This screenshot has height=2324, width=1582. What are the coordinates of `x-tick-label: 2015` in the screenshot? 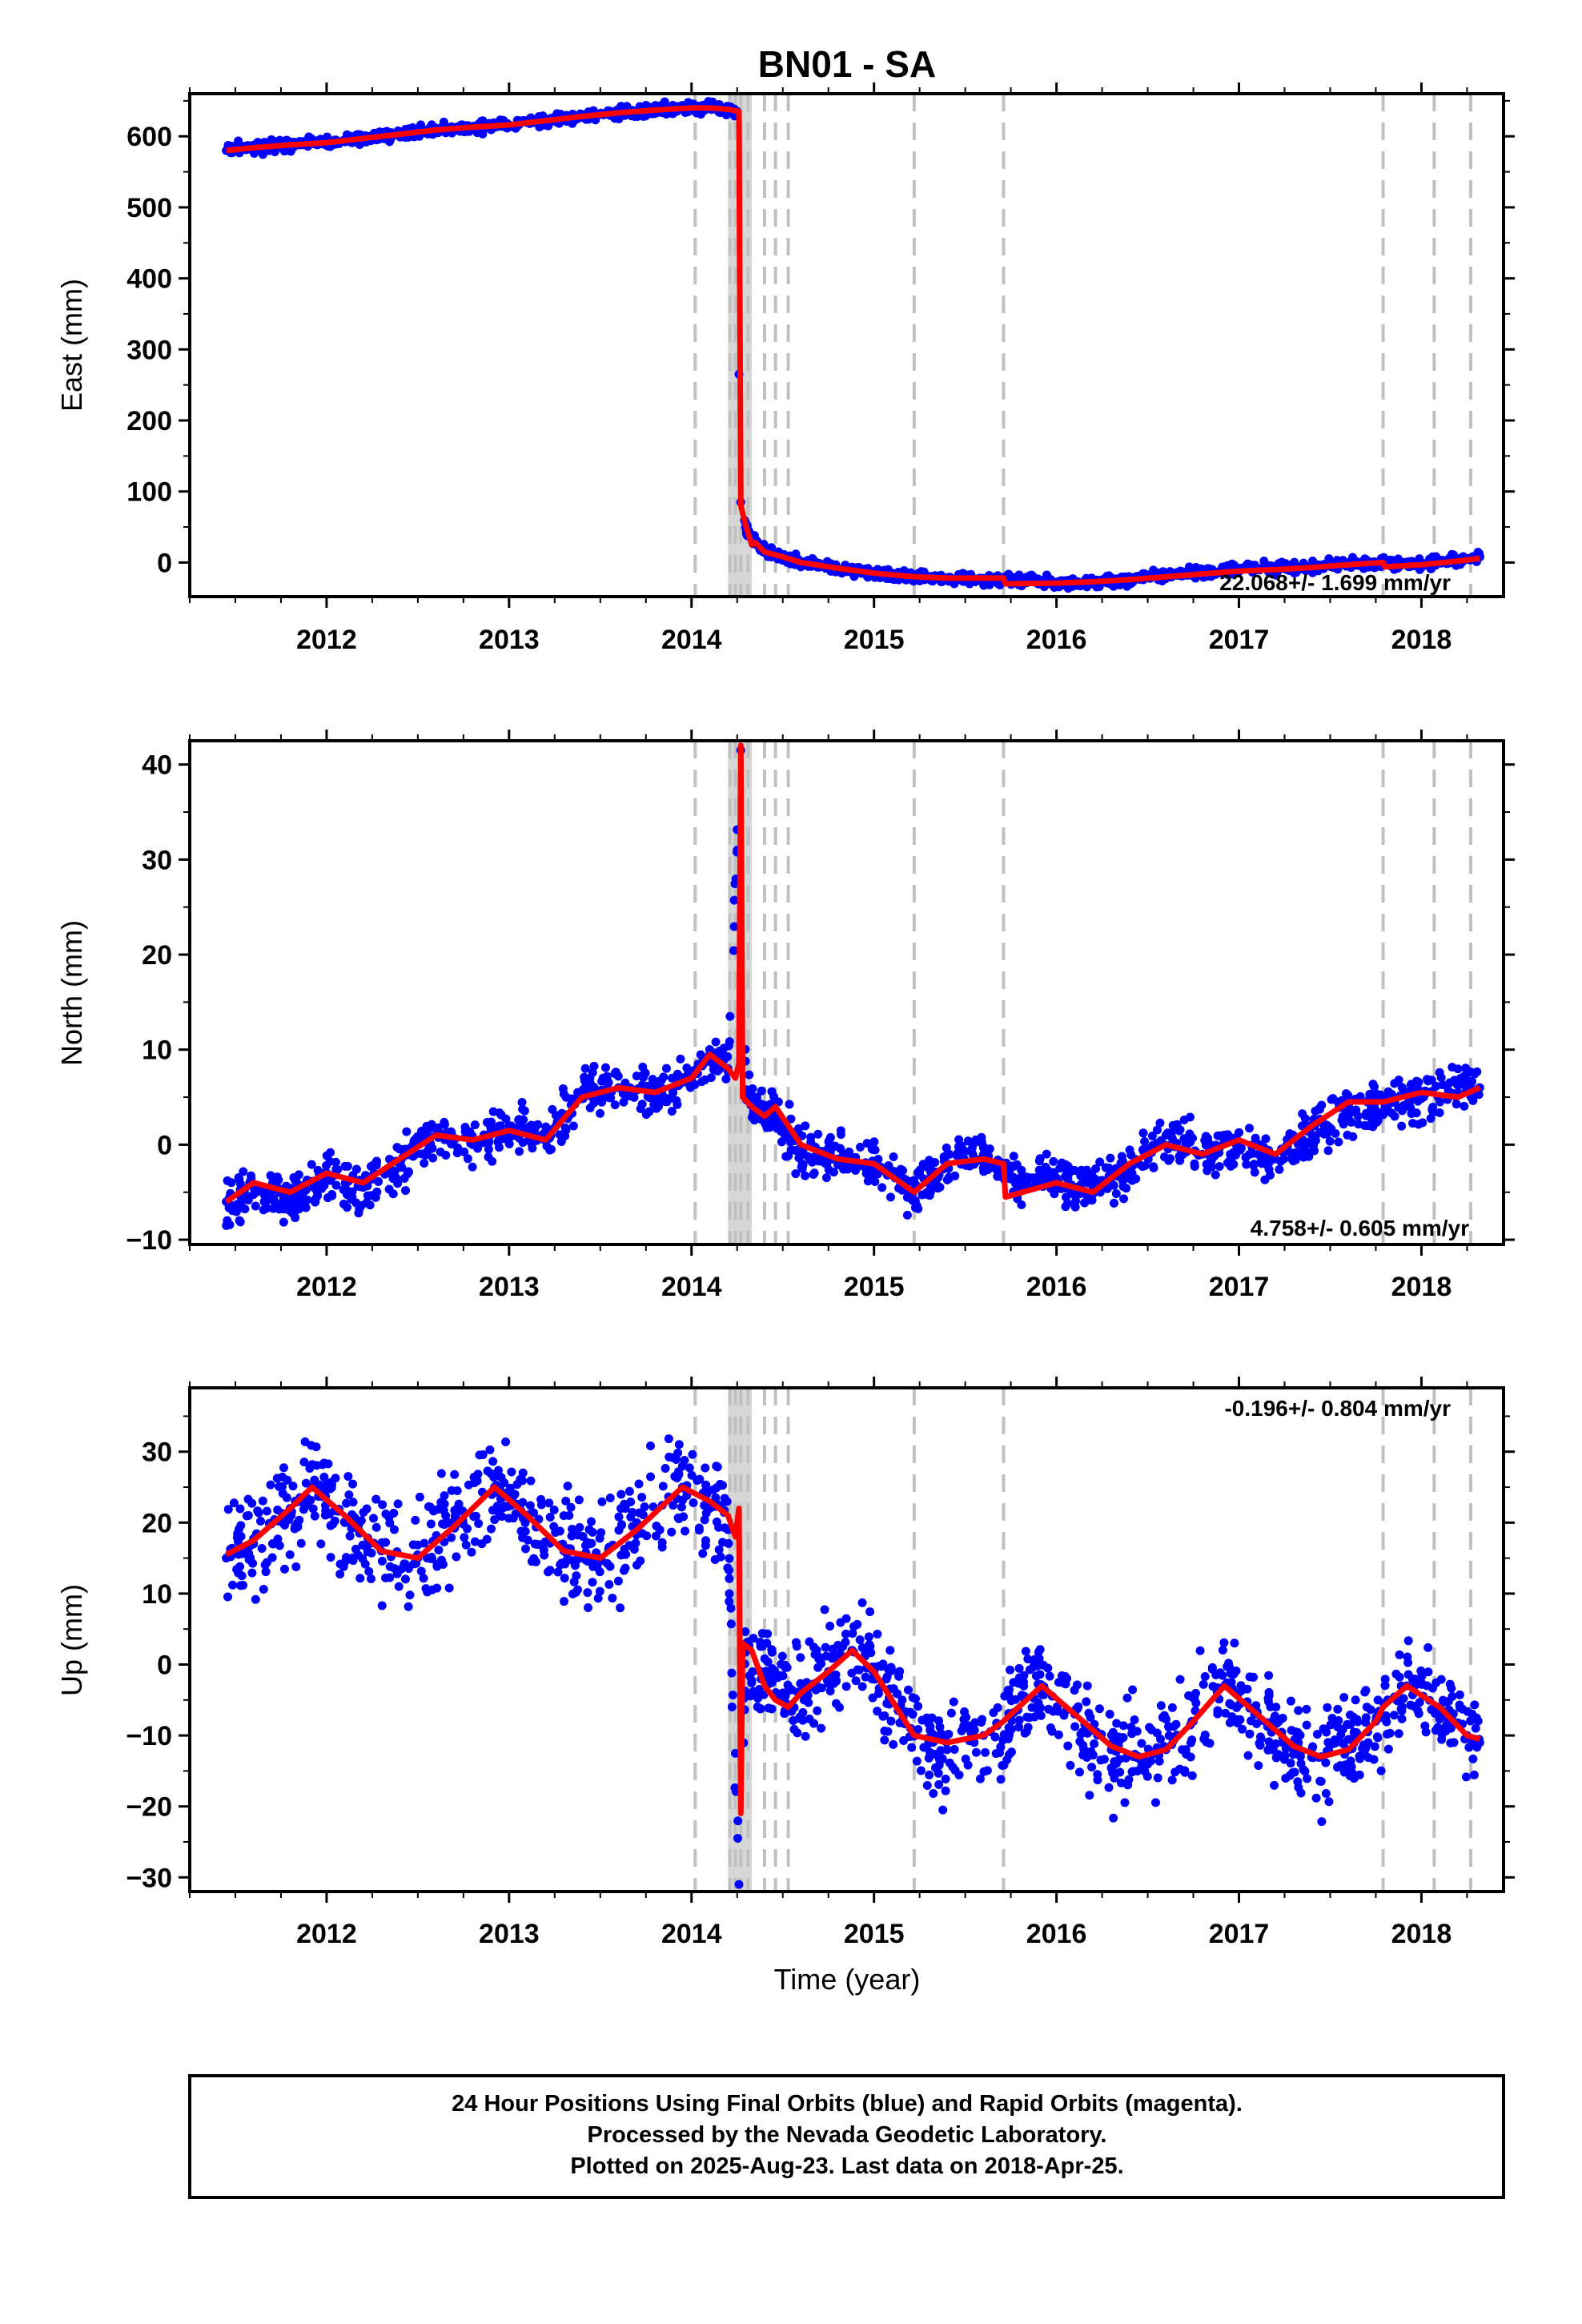 It's located at (874, 1934).